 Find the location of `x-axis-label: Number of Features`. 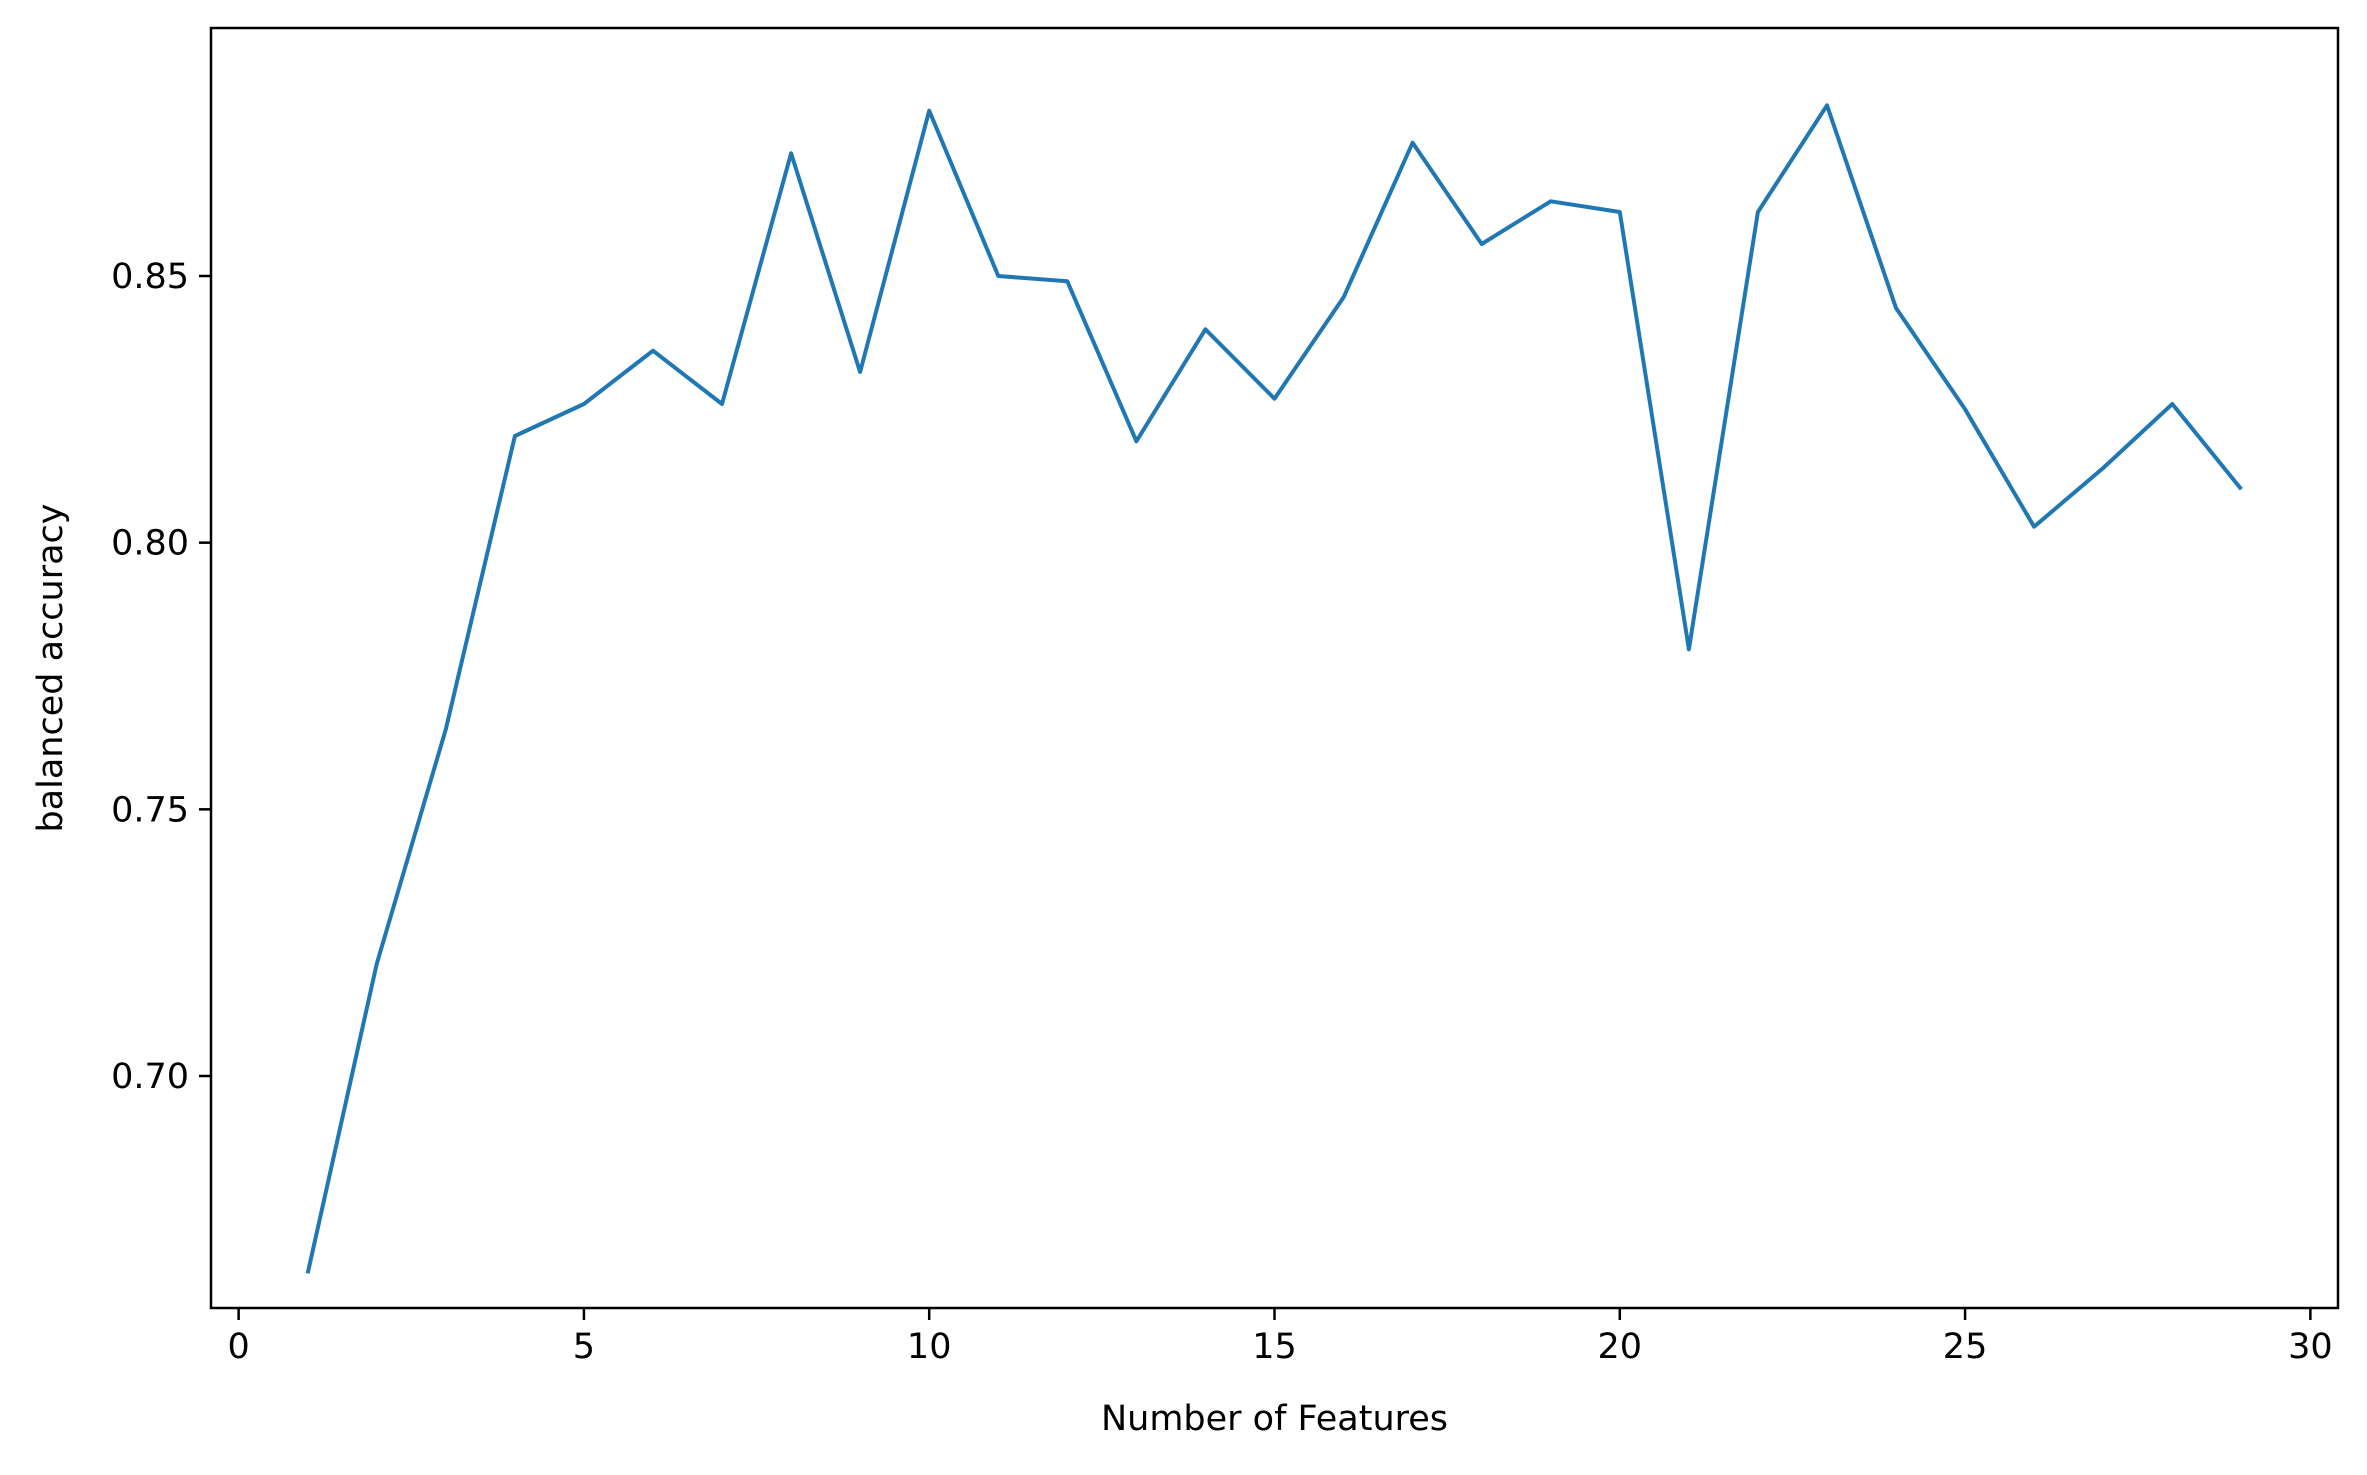

x-axis-label: Number of Features is located at coordinates (1274, 1419).